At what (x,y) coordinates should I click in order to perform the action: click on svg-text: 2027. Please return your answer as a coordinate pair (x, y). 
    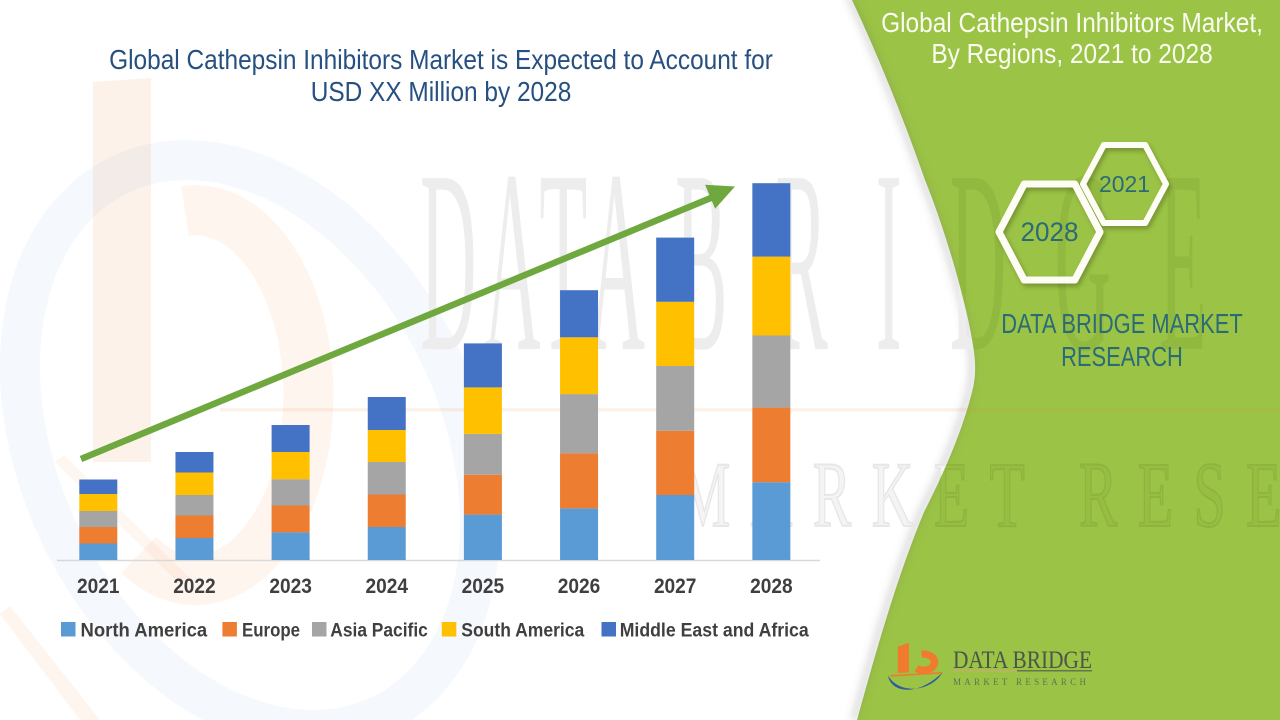
    Looking at the image, I should click on (675, 586).